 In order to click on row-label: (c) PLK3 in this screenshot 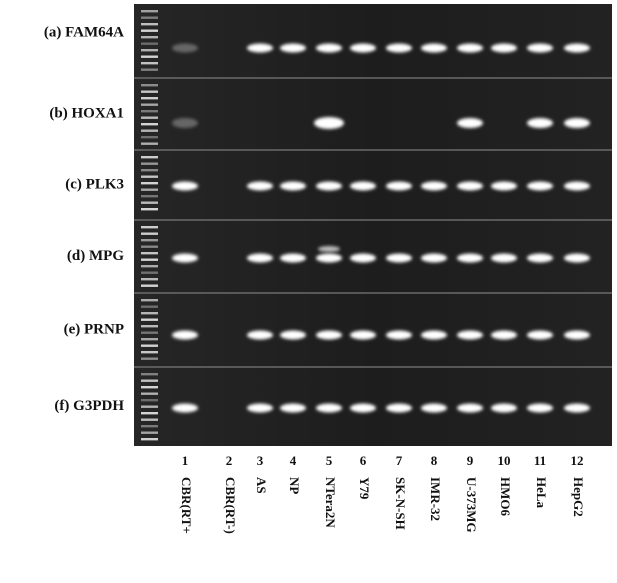, I will do `click(94, 184)`.